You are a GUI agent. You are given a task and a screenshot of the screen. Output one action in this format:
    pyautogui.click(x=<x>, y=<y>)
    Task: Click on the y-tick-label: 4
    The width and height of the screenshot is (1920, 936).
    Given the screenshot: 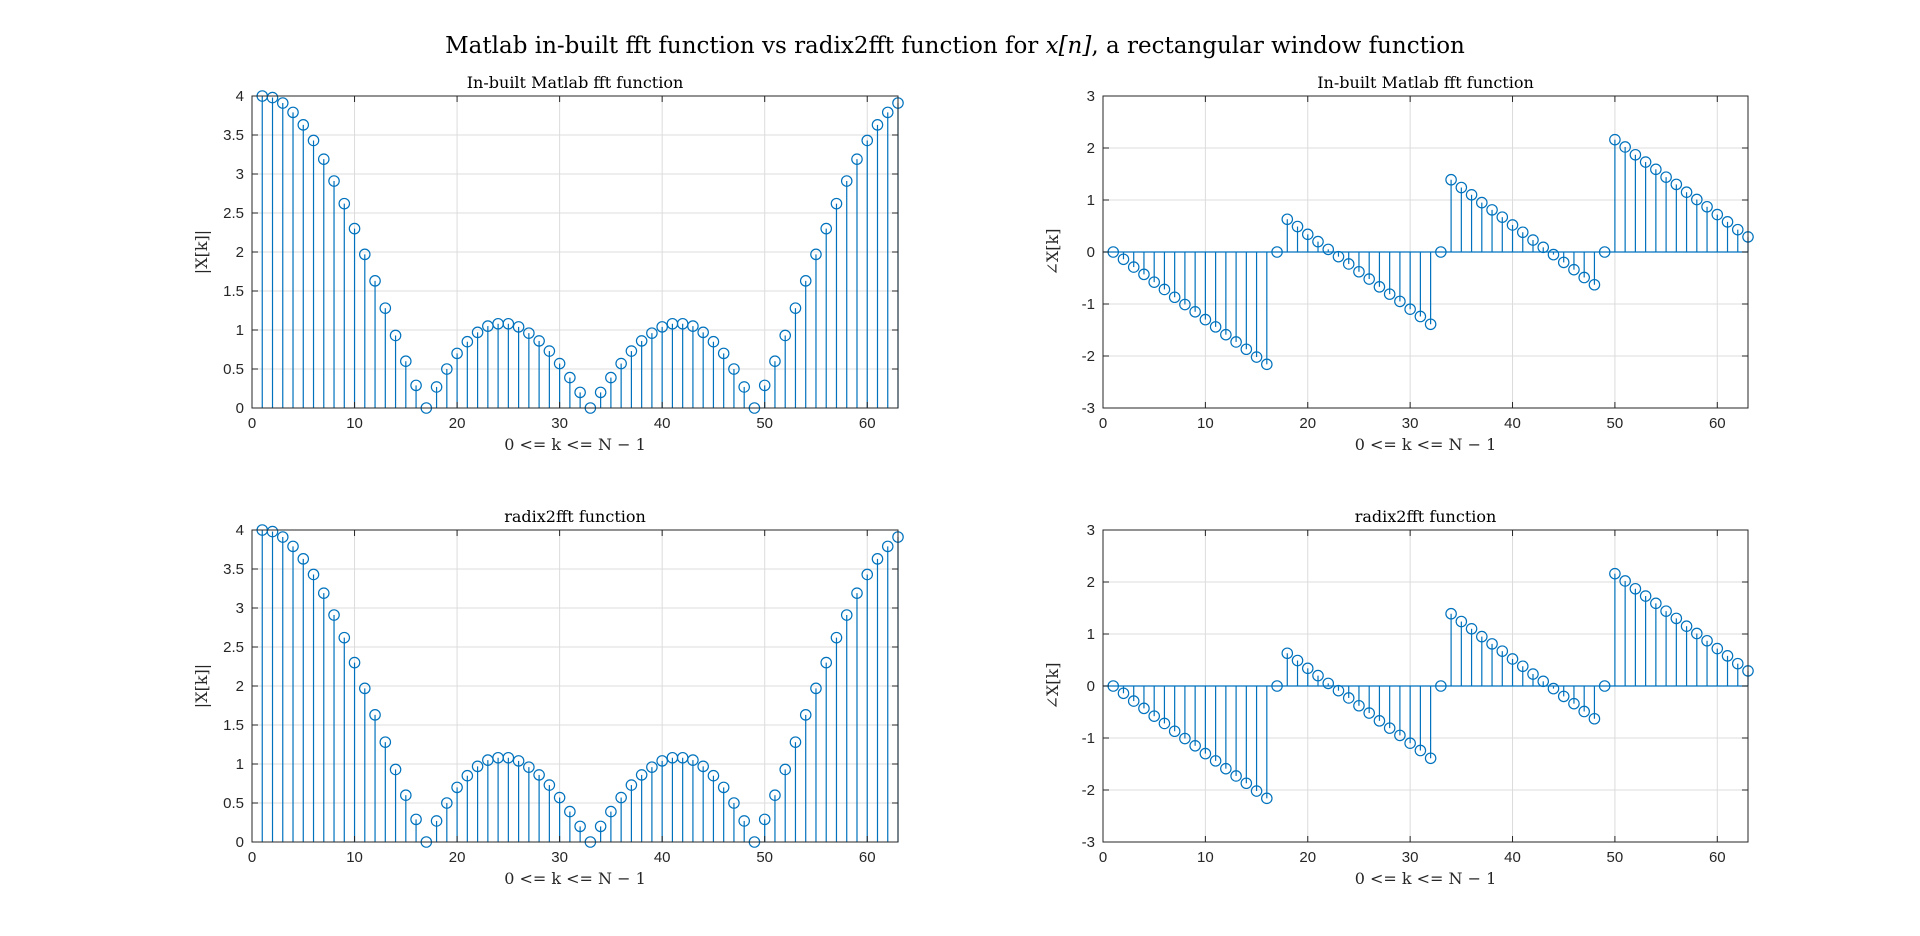 What is the action you would take?
    pyautogui.click(x=240, y=530)
    